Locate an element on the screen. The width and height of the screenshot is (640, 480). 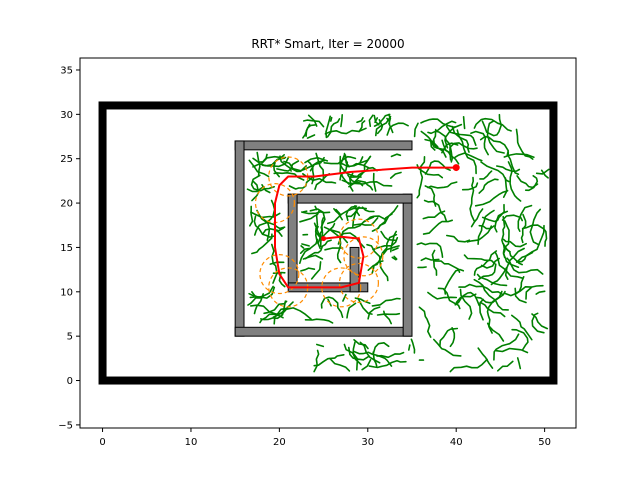
x-tick-label: 20 is located at coordinates (279, 442).